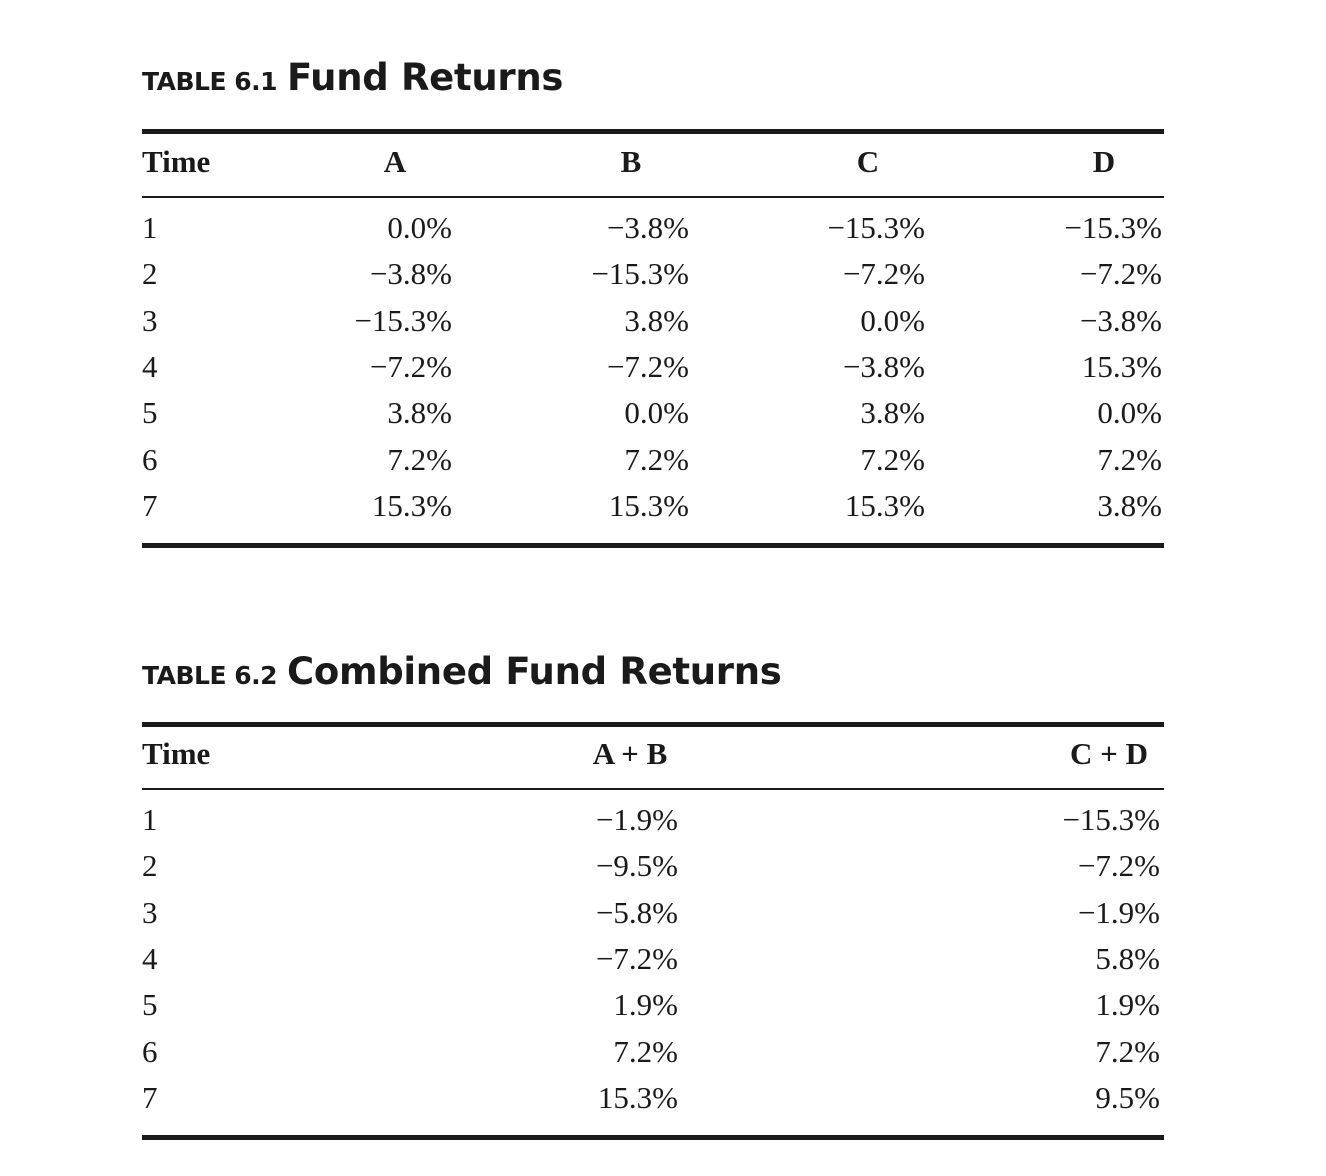 The image size is (1326, 1176). I want to click on column-header-c-plus-d: C + D, so click(1109, 753).